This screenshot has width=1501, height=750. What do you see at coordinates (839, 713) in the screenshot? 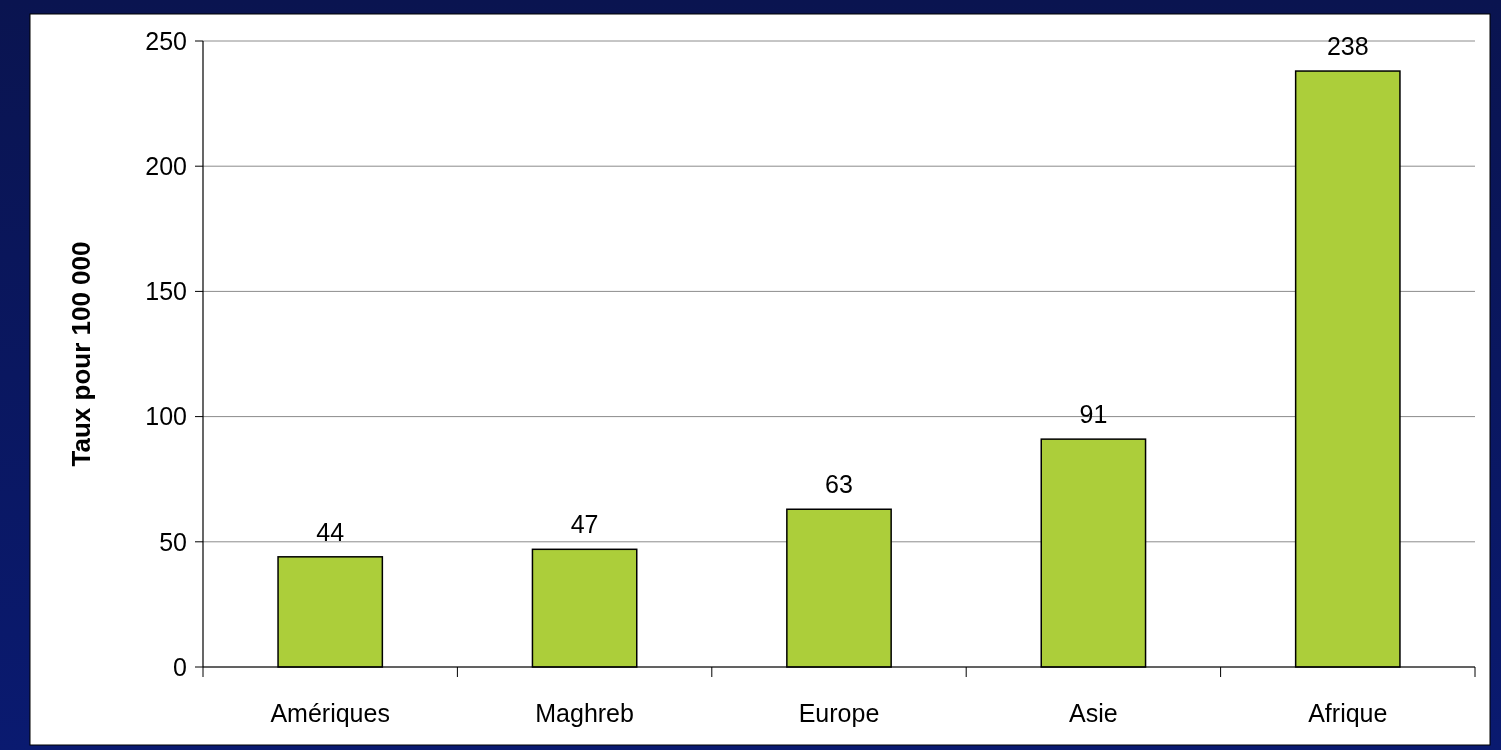
I see `x-tick-label: Europe` at bounding box center [839, 713].